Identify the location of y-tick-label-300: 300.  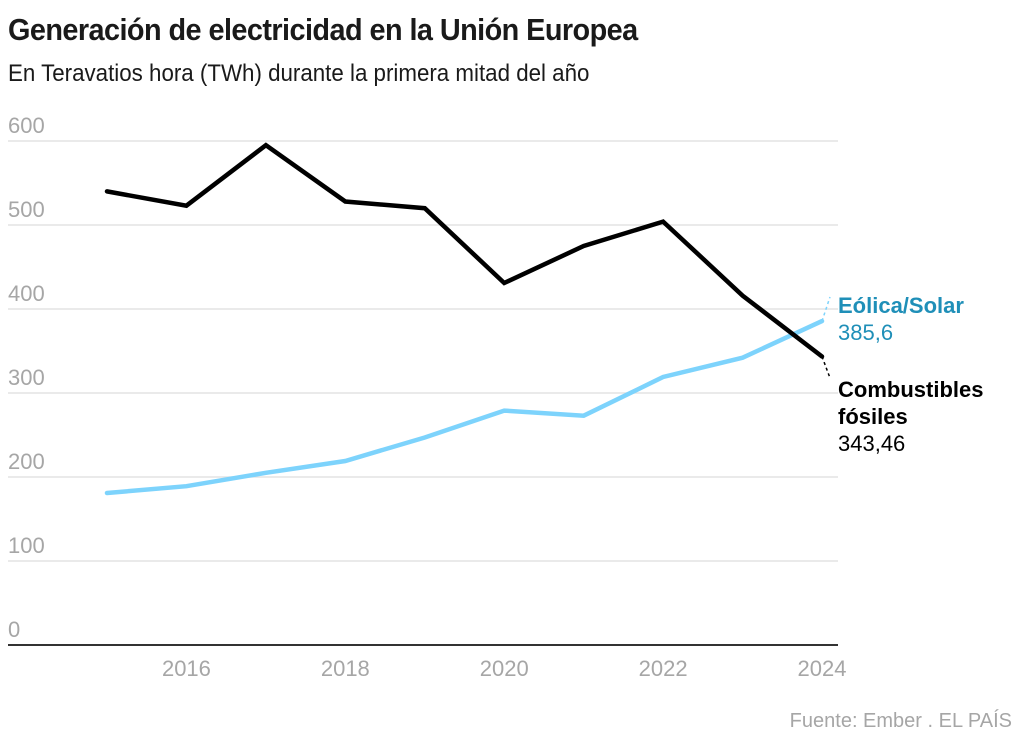
(26, 377).